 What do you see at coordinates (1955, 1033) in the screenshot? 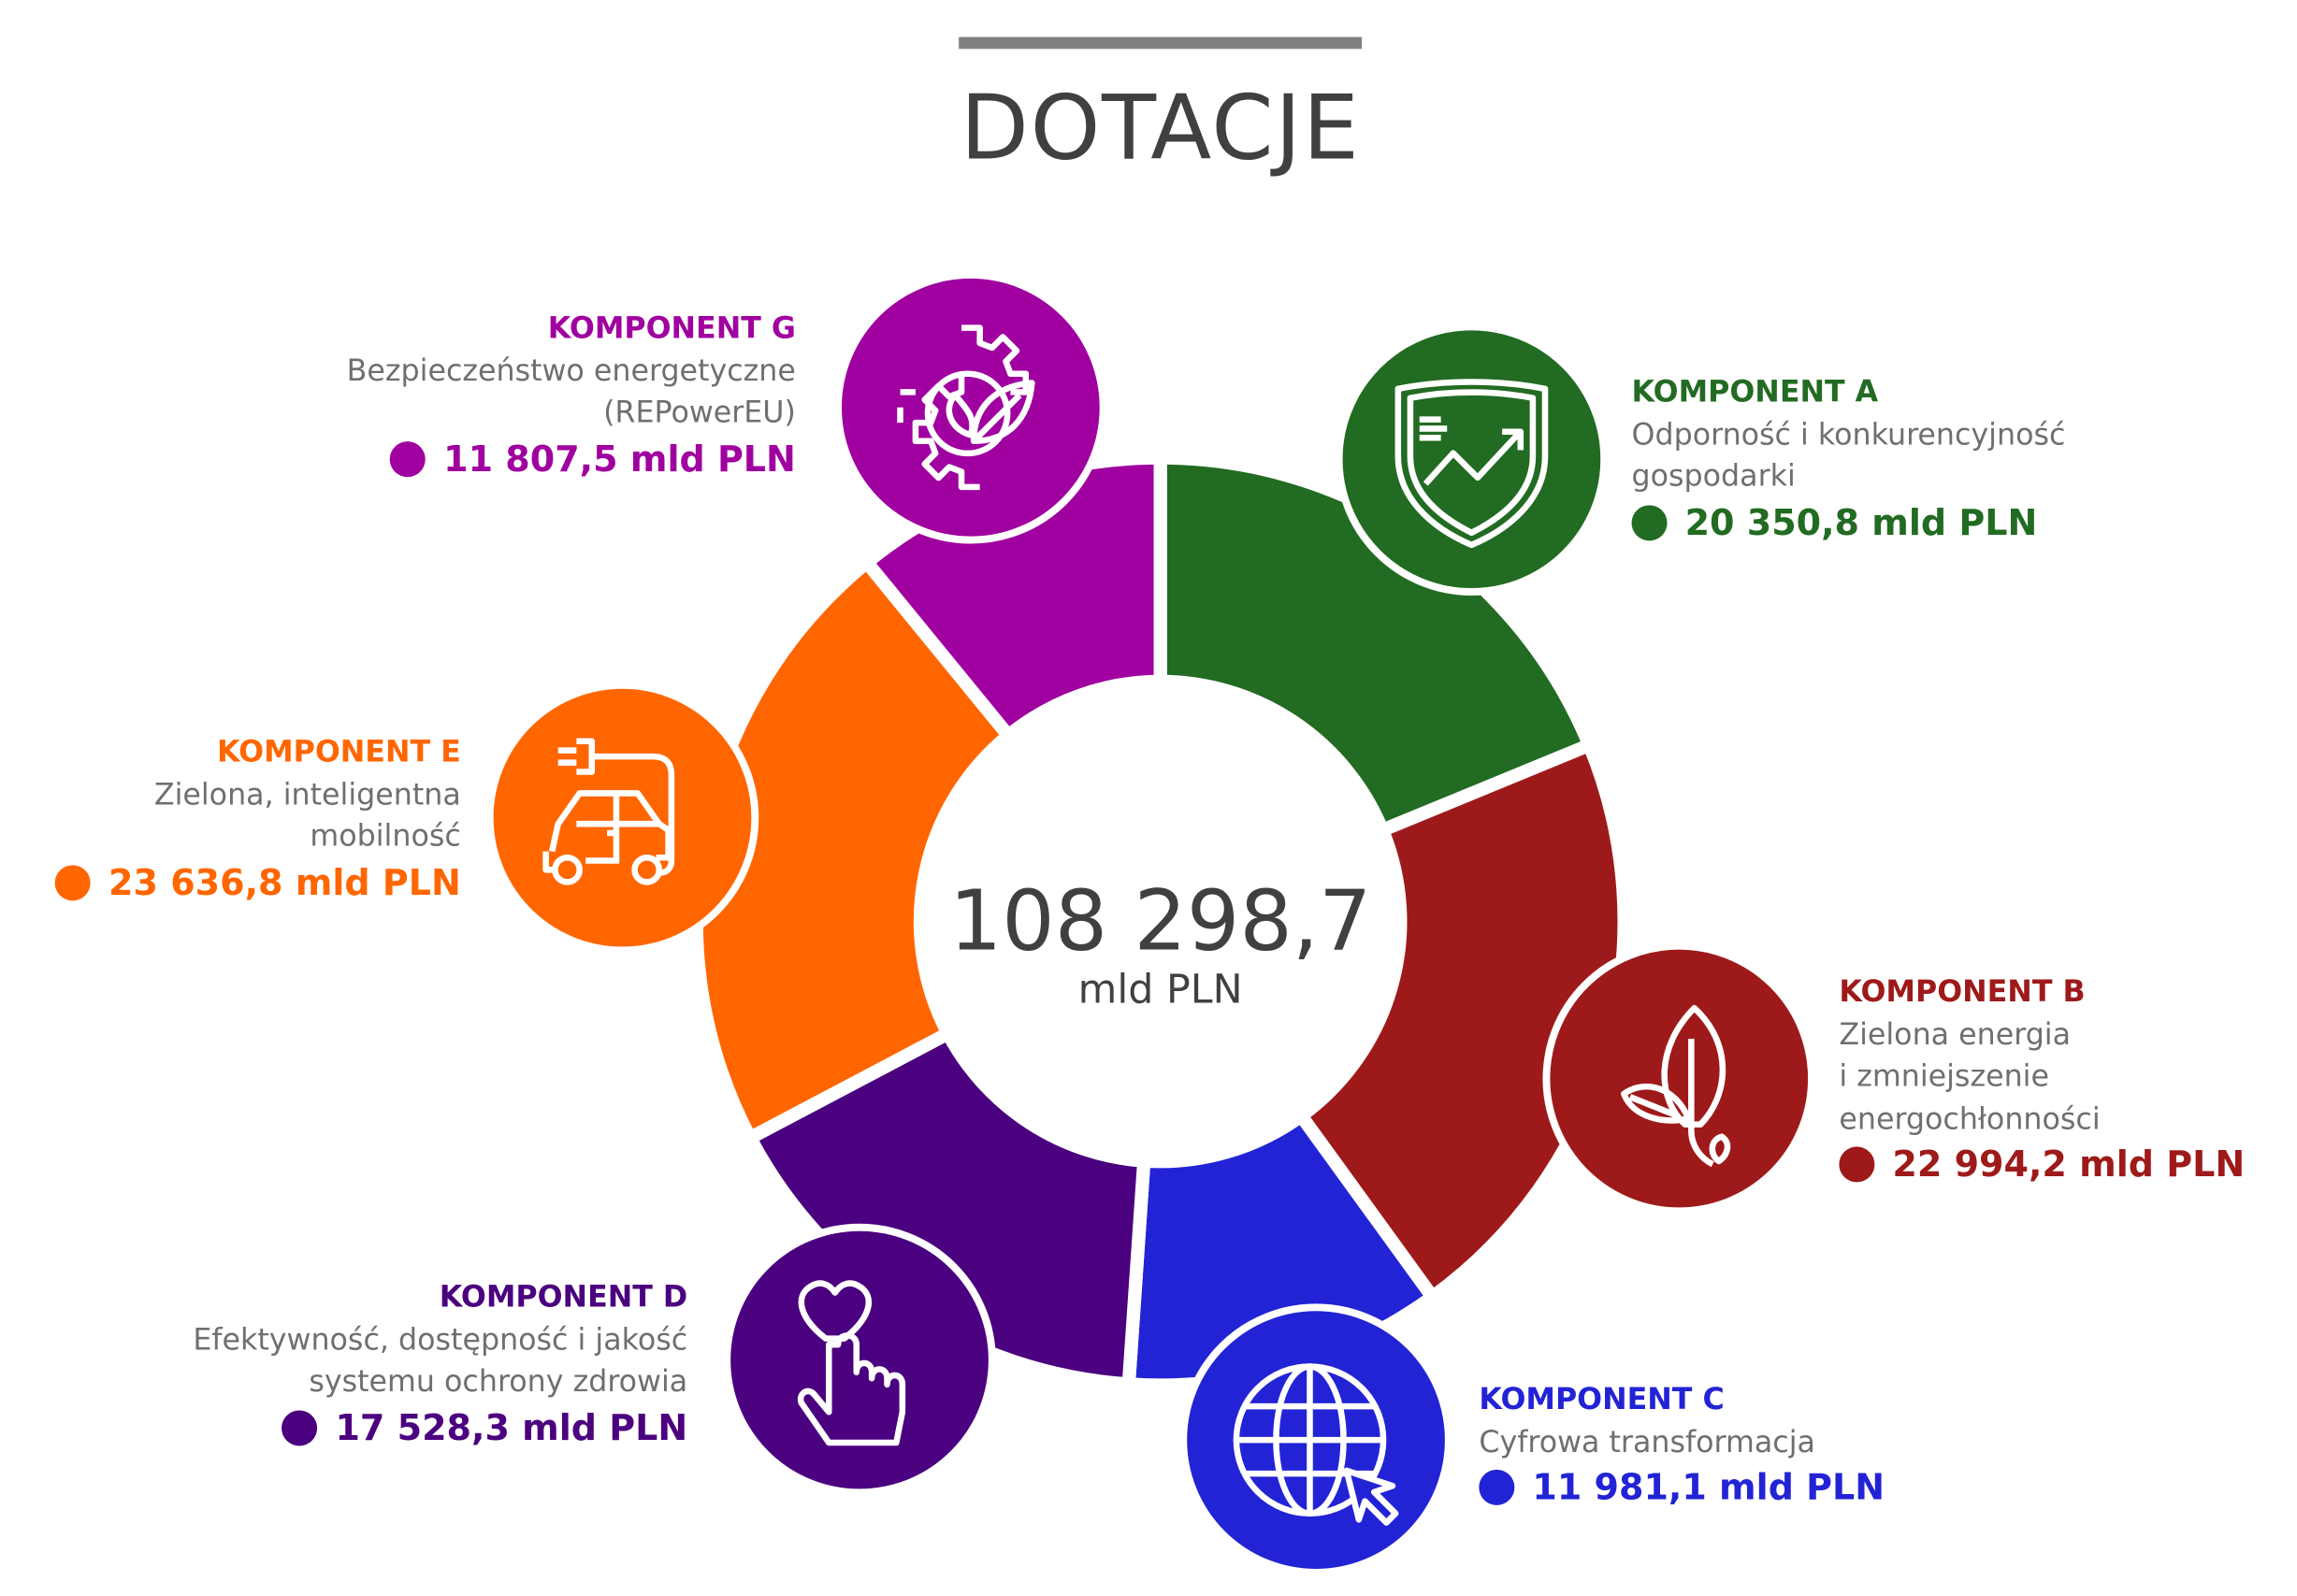
I see `component-b-desc-1: Zielona energia` at bounding box center [1955, 1033].